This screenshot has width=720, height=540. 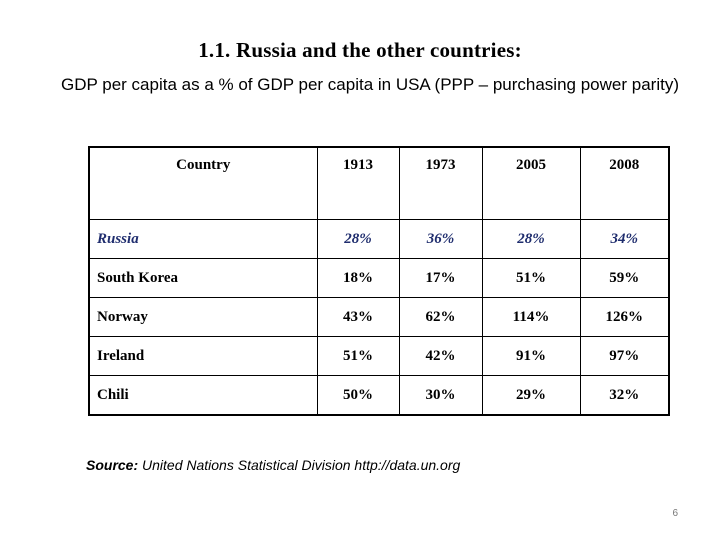 I want to click on slide-title: 1.1. Russia and the other countries:, so click(x=360, y=50).